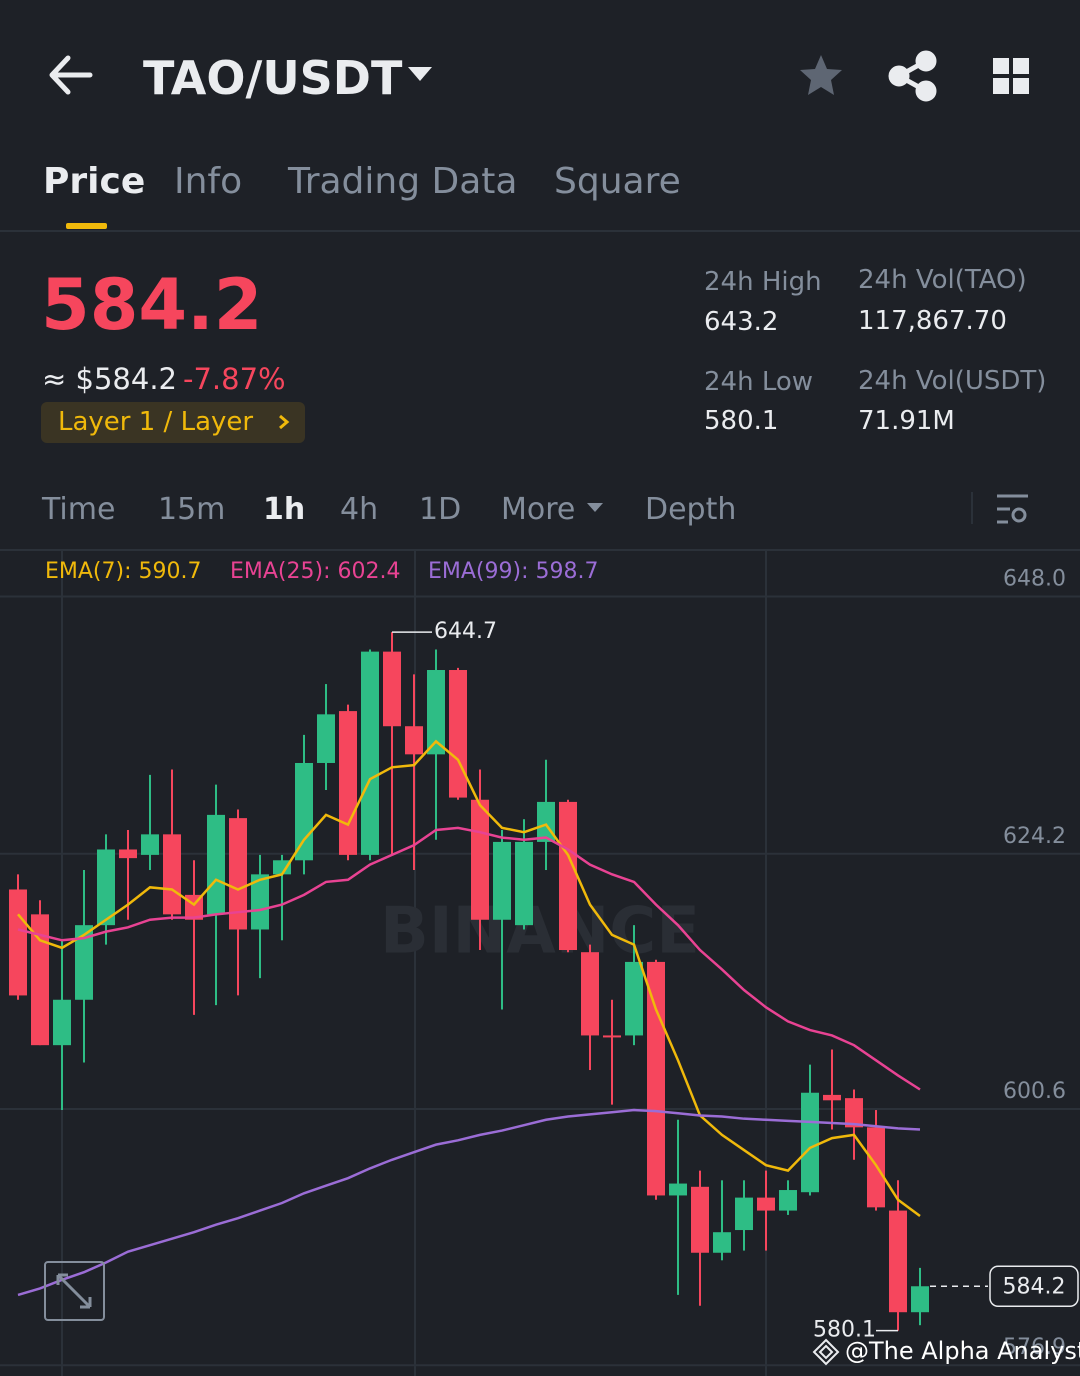  What do you see at coordinates (109, 379) in the screenshot?
I see `fiat-price: ≈ $584.2` at bounding box center [109, 379].